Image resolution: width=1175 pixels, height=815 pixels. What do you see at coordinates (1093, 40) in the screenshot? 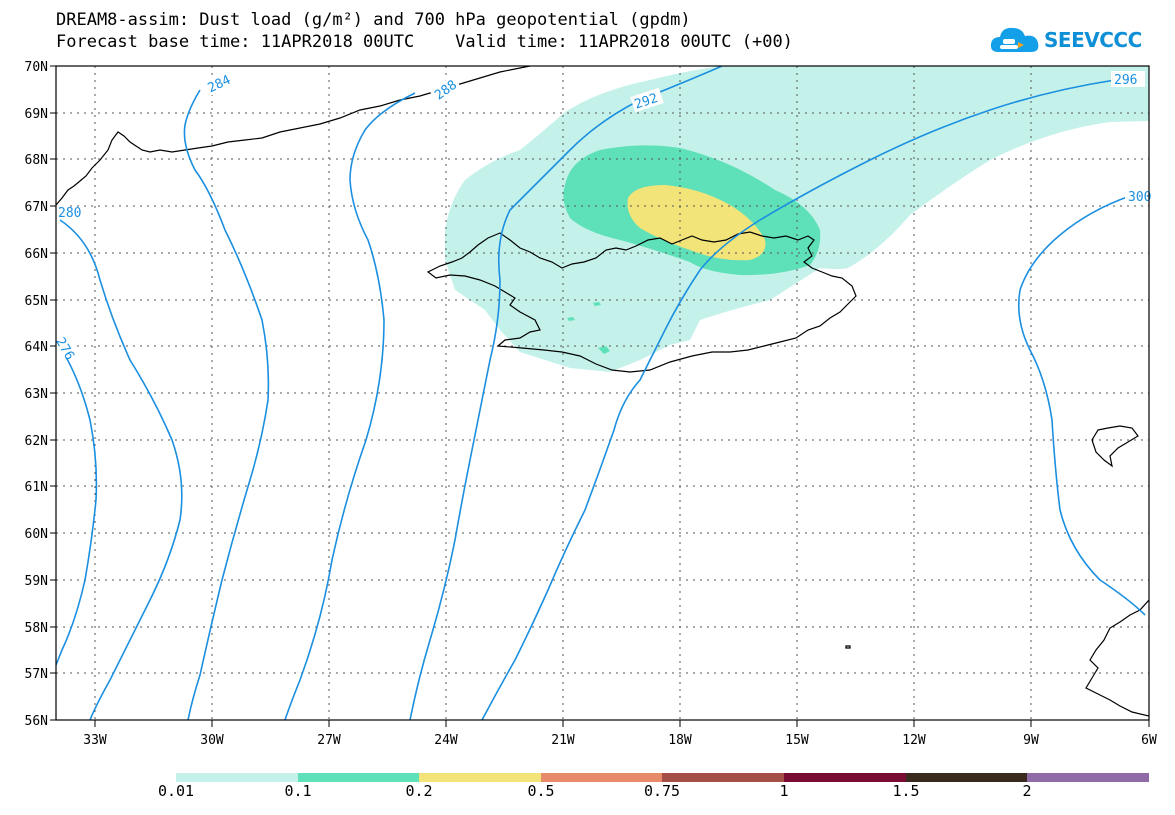
I see `logo-text: SEEVCCC` at bounding box center [1093, 40].